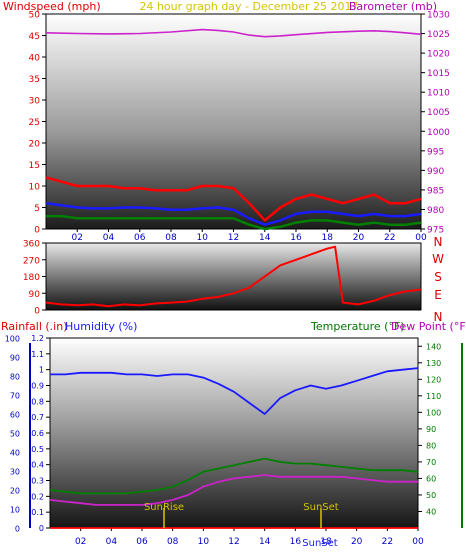  What do you see at coordinates (41, 528) in the screenshot?
I see `humidity-tick-label: 0` at bounding box center [41, 528].